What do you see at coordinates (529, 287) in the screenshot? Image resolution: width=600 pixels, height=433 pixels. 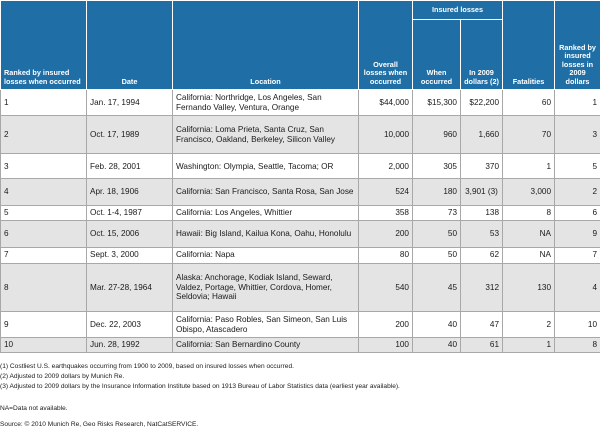 I see `cell-fatalities: 130` at bounding box center [529, 287].